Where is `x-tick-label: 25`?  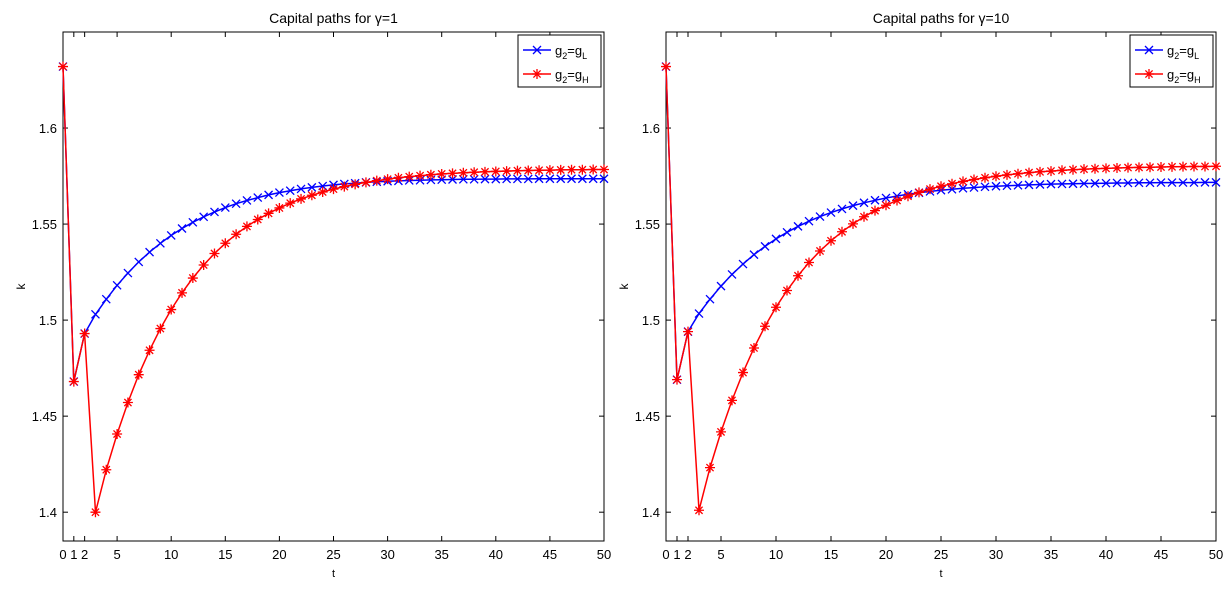 x-tick-label: 25 is located at coordinates (941, 554).